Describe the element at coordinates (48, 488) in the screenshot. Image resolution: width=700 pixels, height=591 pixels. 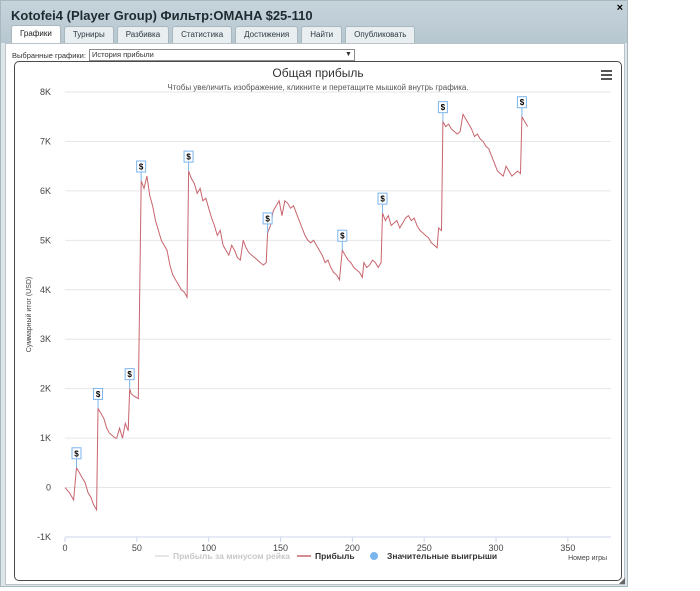
I see `y-tick-label: 0` at that location.